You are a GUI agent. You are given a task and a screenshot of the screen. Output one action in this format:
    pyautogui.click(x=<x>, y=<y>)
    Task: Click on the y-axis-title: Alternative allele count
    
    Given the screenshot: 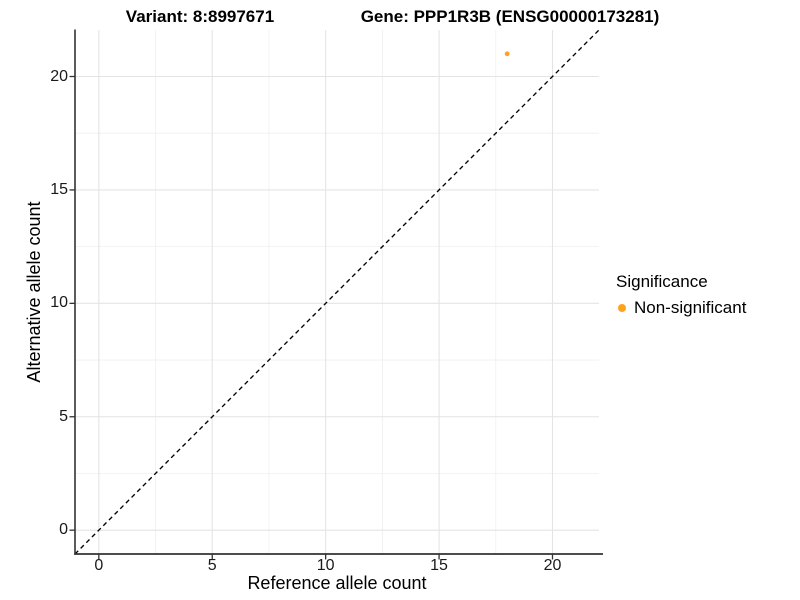 What is the action you would take?
    pyautogui.click(x=34, y=292)
    